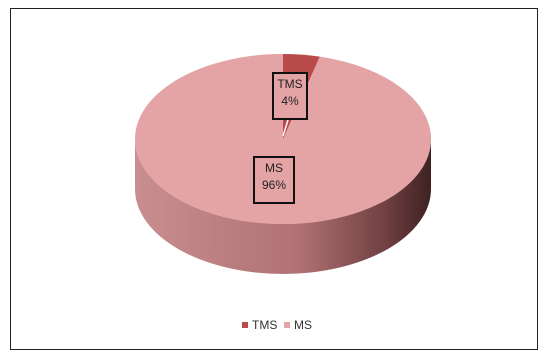 The width and height of the screenshot is (545, 353). Describe the element at coordinates (289, 84) in the screenshot. I see `data-label-tms-name: TMS` at that location.